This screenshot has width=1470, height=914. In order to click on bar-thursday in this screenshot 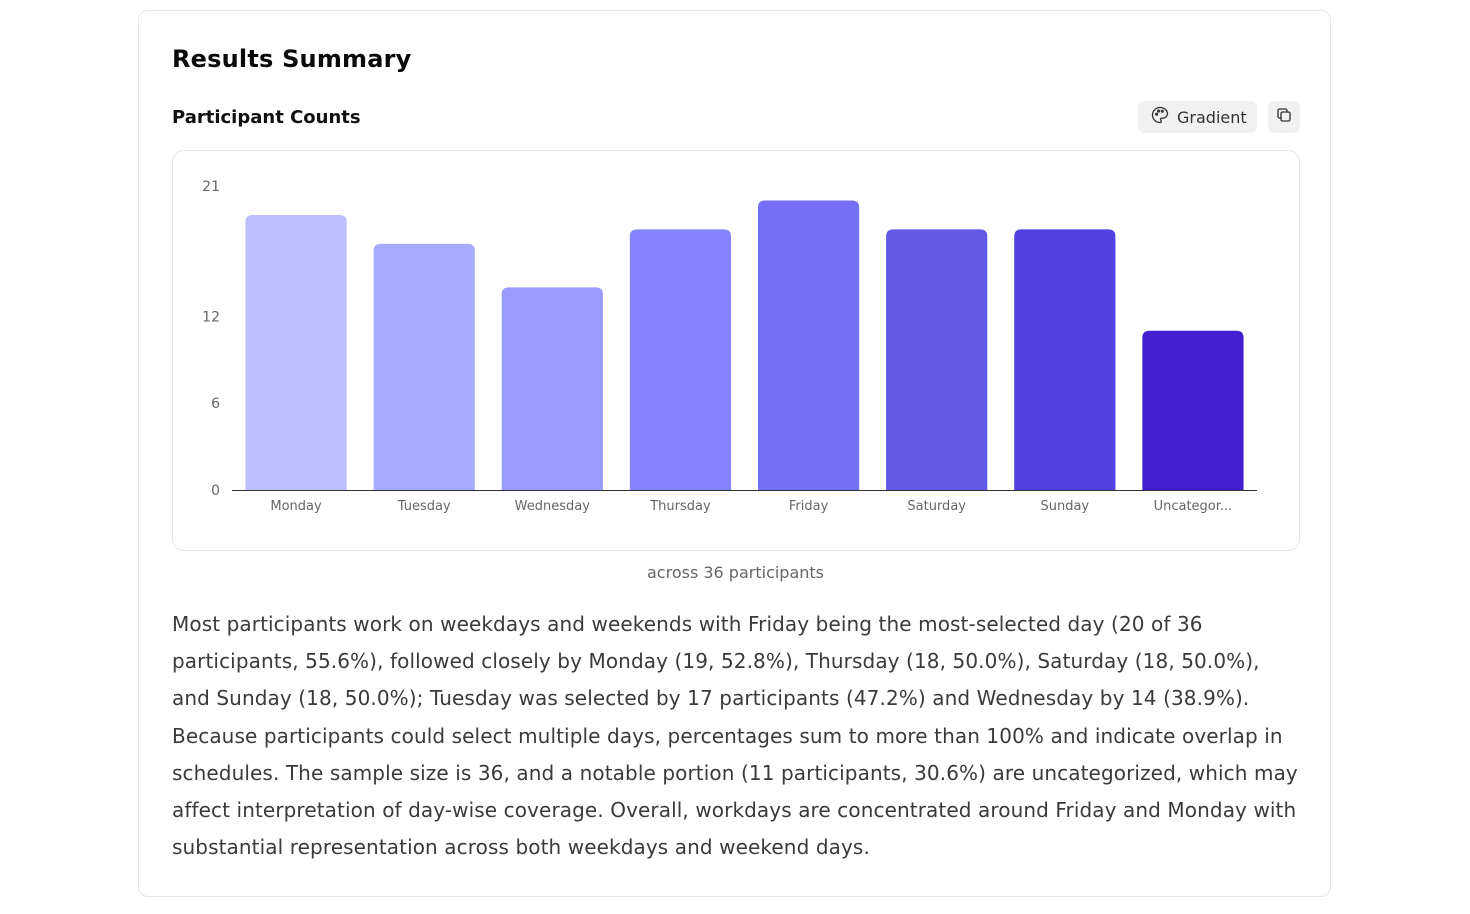, I will do `click(680, 359)`.